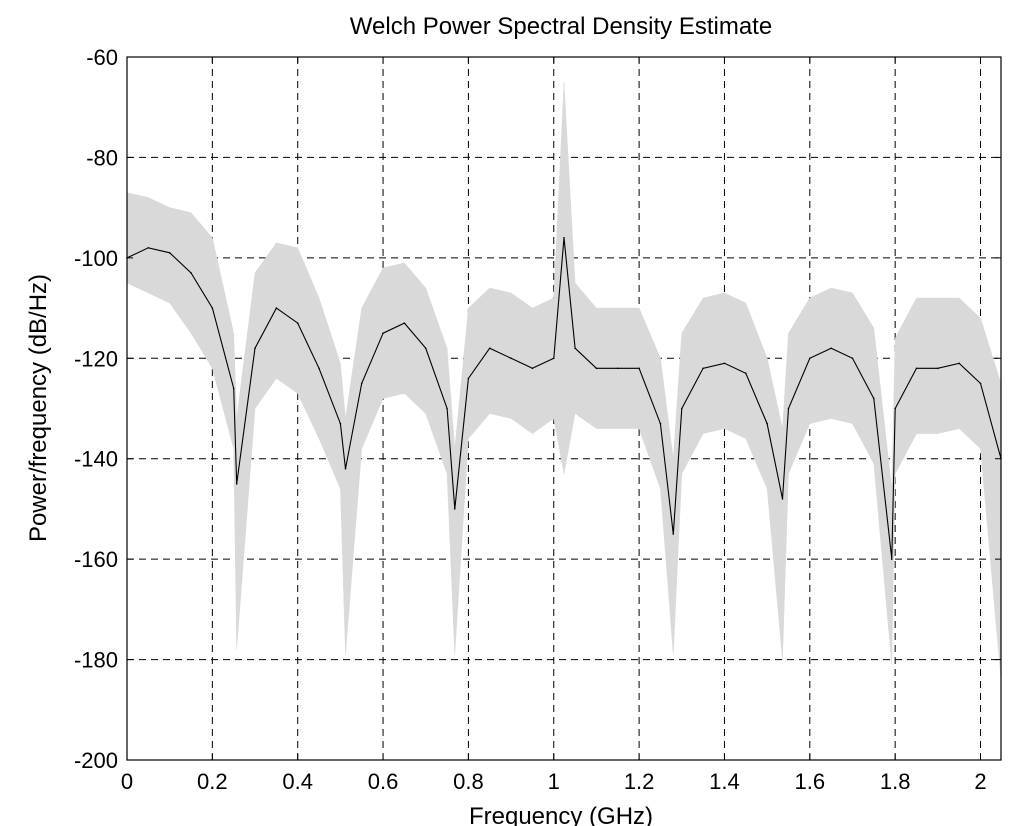 This screenshot has width=1022, height=826. What do you see at coordinates (383, 781) in the screenshot?
I see `x-tick-label: 0.6` at bounding box center [383, 781].